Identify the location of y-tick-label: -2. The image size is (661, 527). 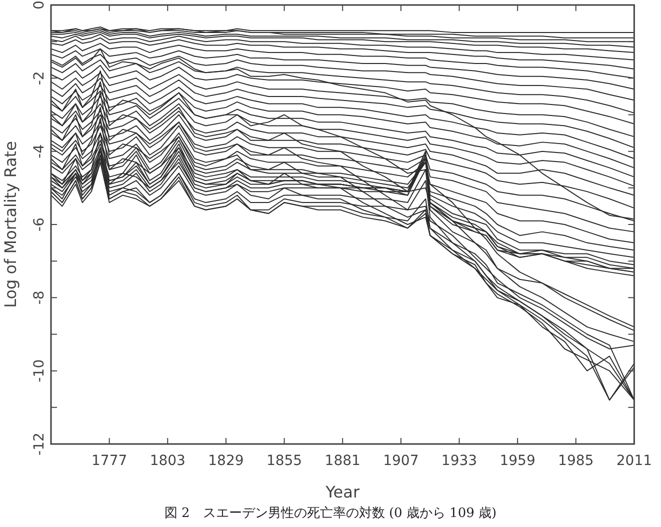
(40, 78).